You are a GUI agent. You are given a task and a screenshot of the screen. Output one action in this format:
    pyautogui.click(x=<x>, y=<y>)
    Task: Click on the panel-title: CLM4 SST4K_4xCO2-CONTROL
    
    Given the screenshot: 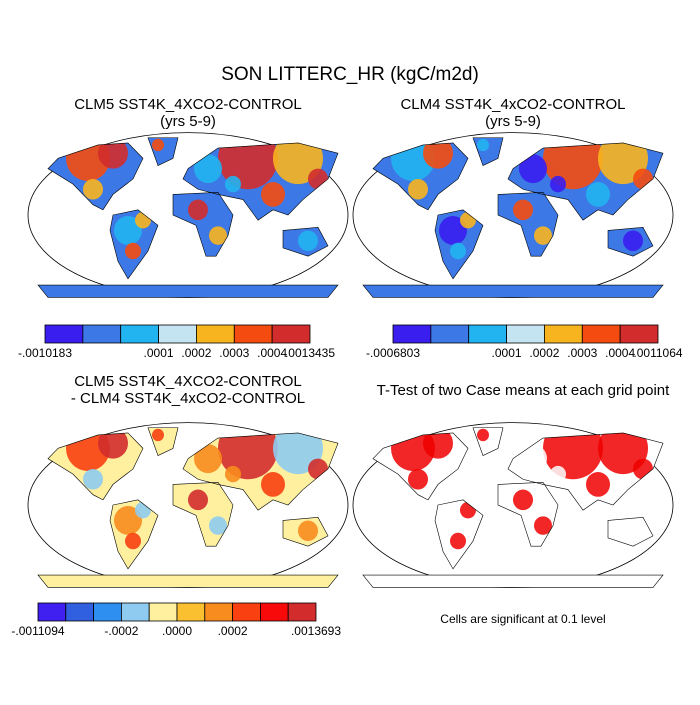 What is the action you would take?
    pyautogui.click(x=512, y=104)
    